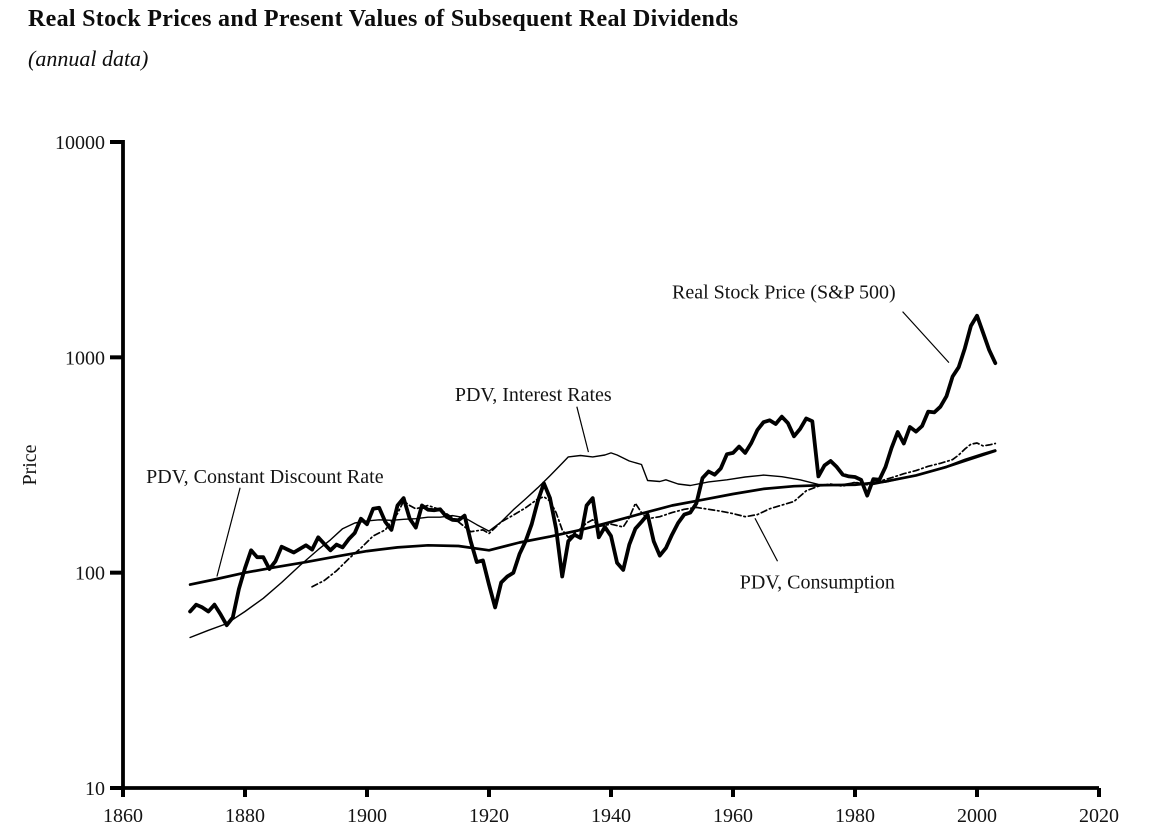 Image resolution: width=1152 pixels, height=840 pixels. I want to click on x-tick-label: 1900, so click(367, 816).